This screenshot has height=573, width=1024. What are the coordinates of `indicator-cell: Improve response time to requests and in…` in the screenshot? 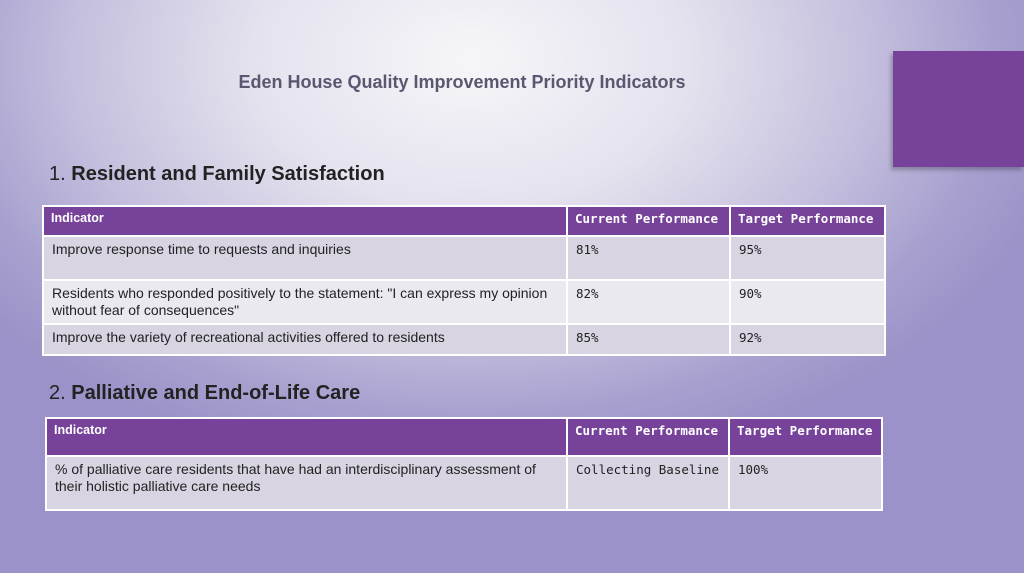 It's located at (305, 258).